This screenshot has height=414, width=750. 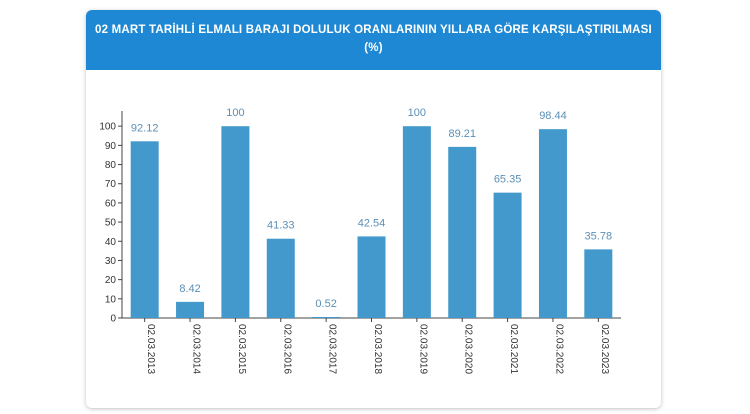 I want to click on y-tick-label: 40, so click(x=111, y=242).